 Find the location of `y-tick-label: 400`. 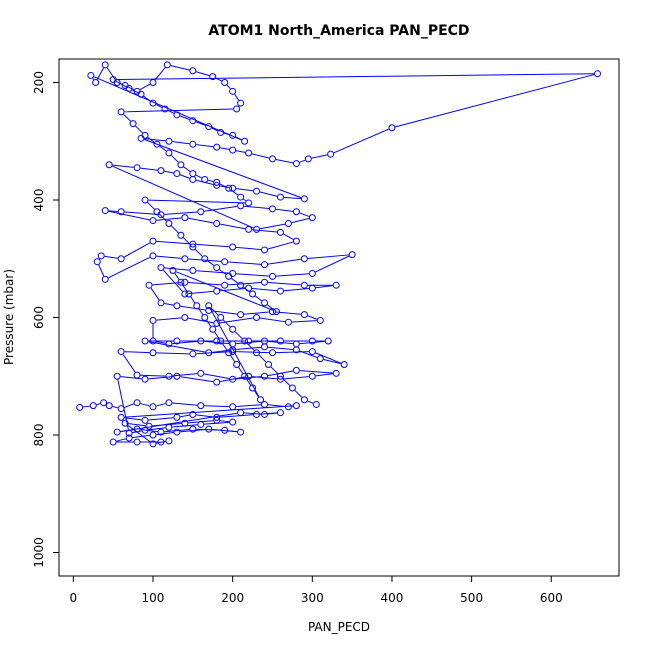

y-tick-label: 400 is located at coordinates (39, 200).